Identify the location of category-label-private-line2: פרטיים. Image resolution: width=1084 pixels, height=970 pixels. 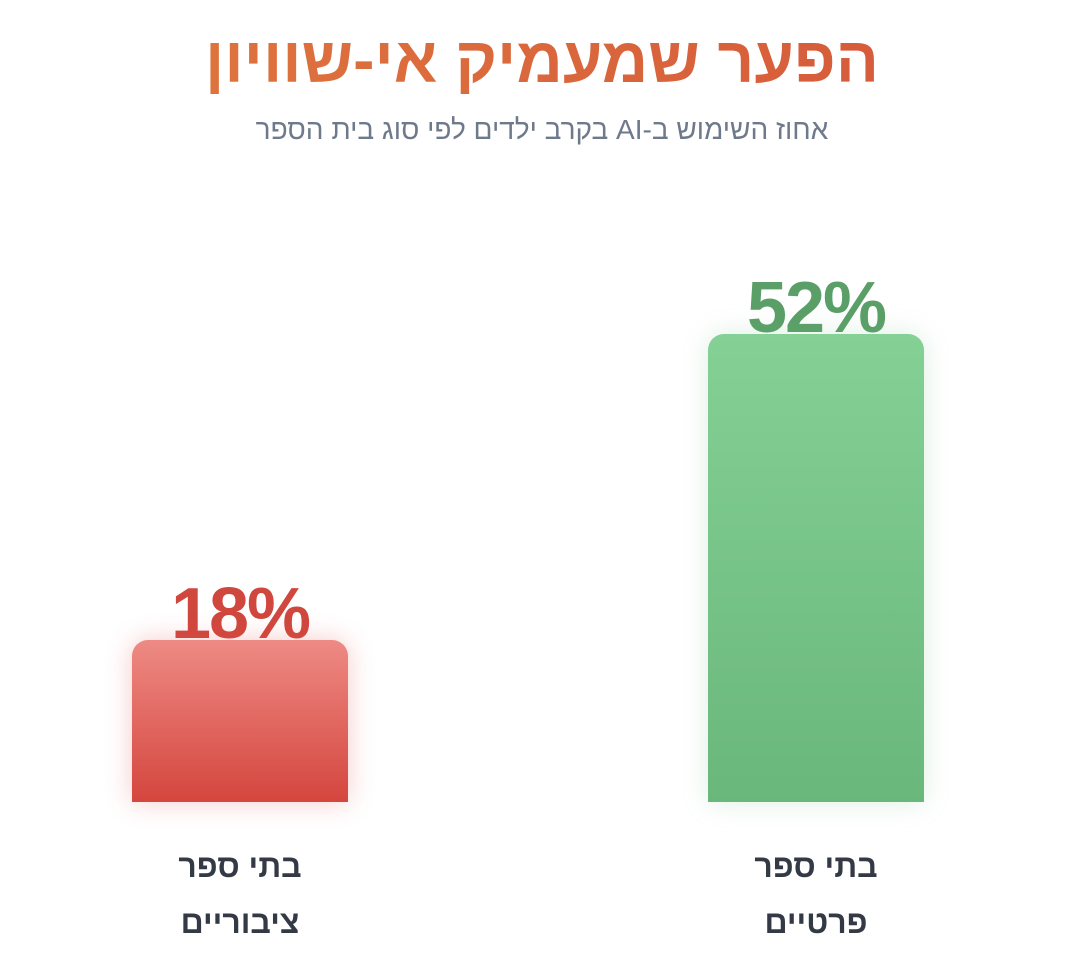
(816, 922).